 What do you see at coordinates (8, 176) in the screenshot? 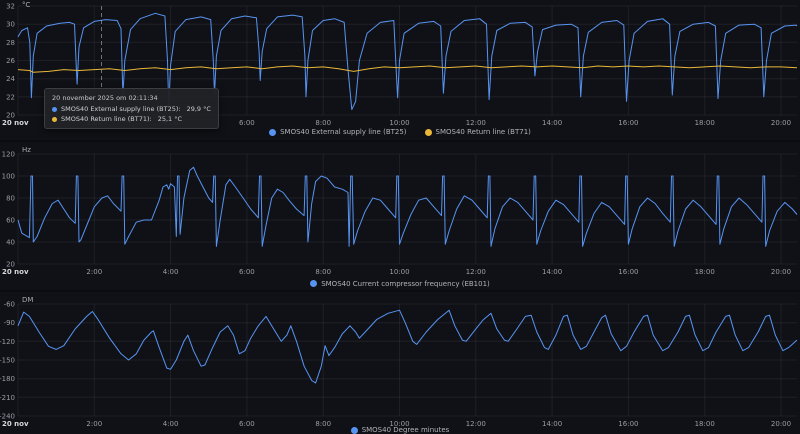
I see `y-axis-tick-label: 100` at bounding box center [8, 176].